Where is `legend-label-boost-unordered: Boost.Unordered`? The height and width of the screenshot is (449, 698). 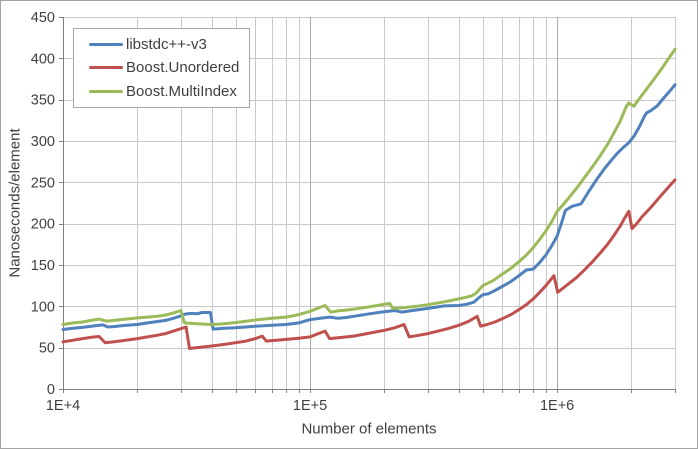 legend-label-boost-unordered: Boost.Unordered is located at coordinates (183, 68).